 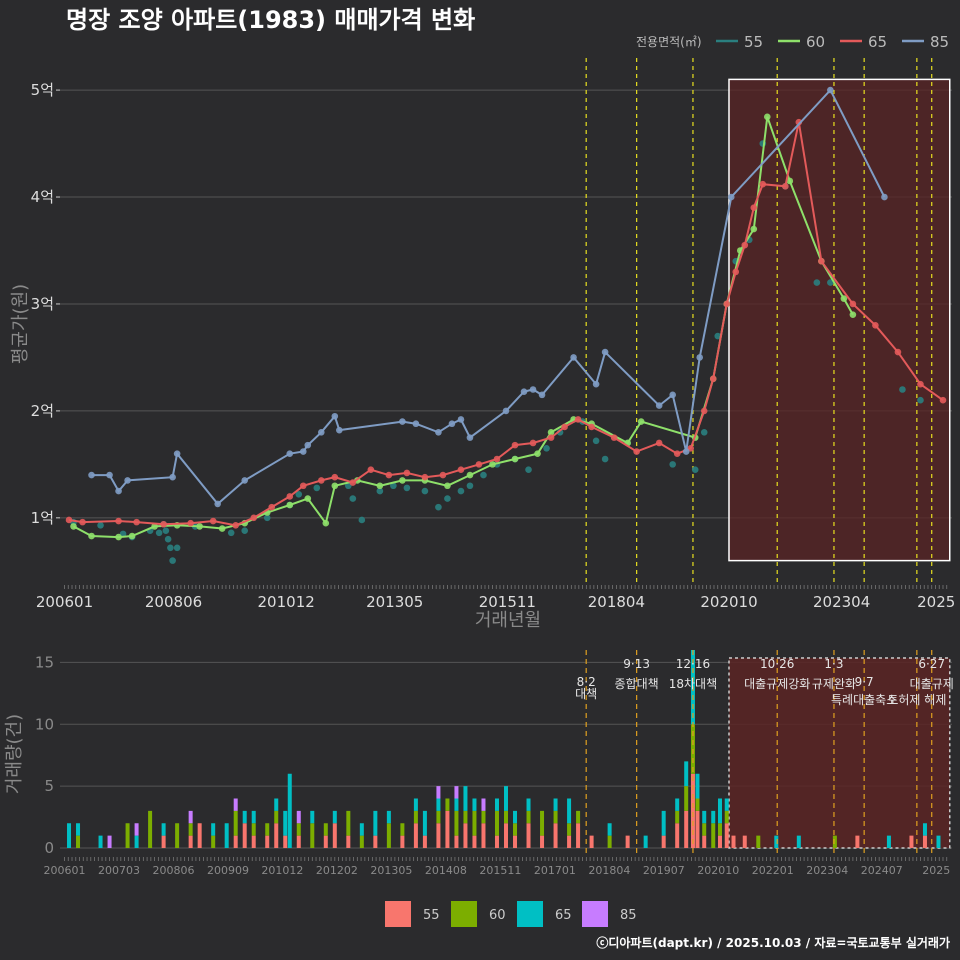 I want to click on chart-title: 명장 조양 아파트(1983) 매매가격 변화, so click(x=270, y=20).